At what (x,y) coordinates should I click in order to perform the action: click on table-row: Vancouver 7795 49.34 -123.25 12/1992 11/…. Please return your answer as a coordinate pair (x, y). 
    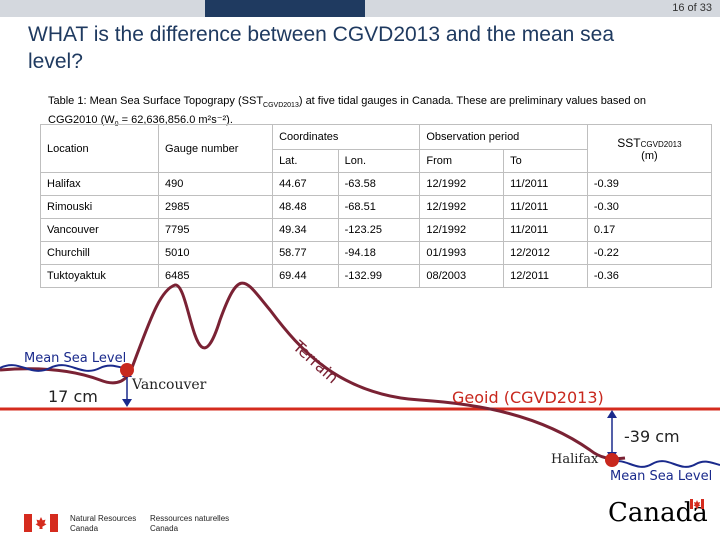
    Looking at the image, I should click on (376, 230).